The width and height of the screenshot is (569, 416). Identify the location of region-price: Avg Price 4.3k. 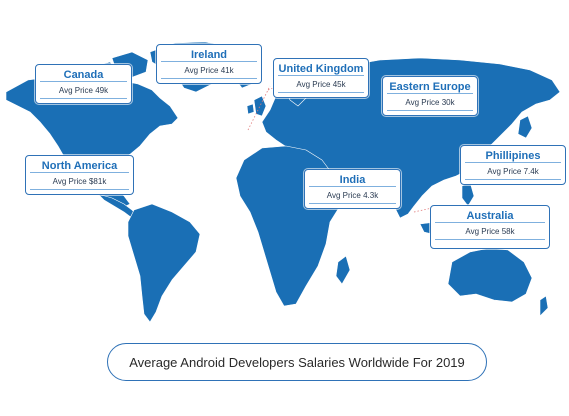
(352, 195).